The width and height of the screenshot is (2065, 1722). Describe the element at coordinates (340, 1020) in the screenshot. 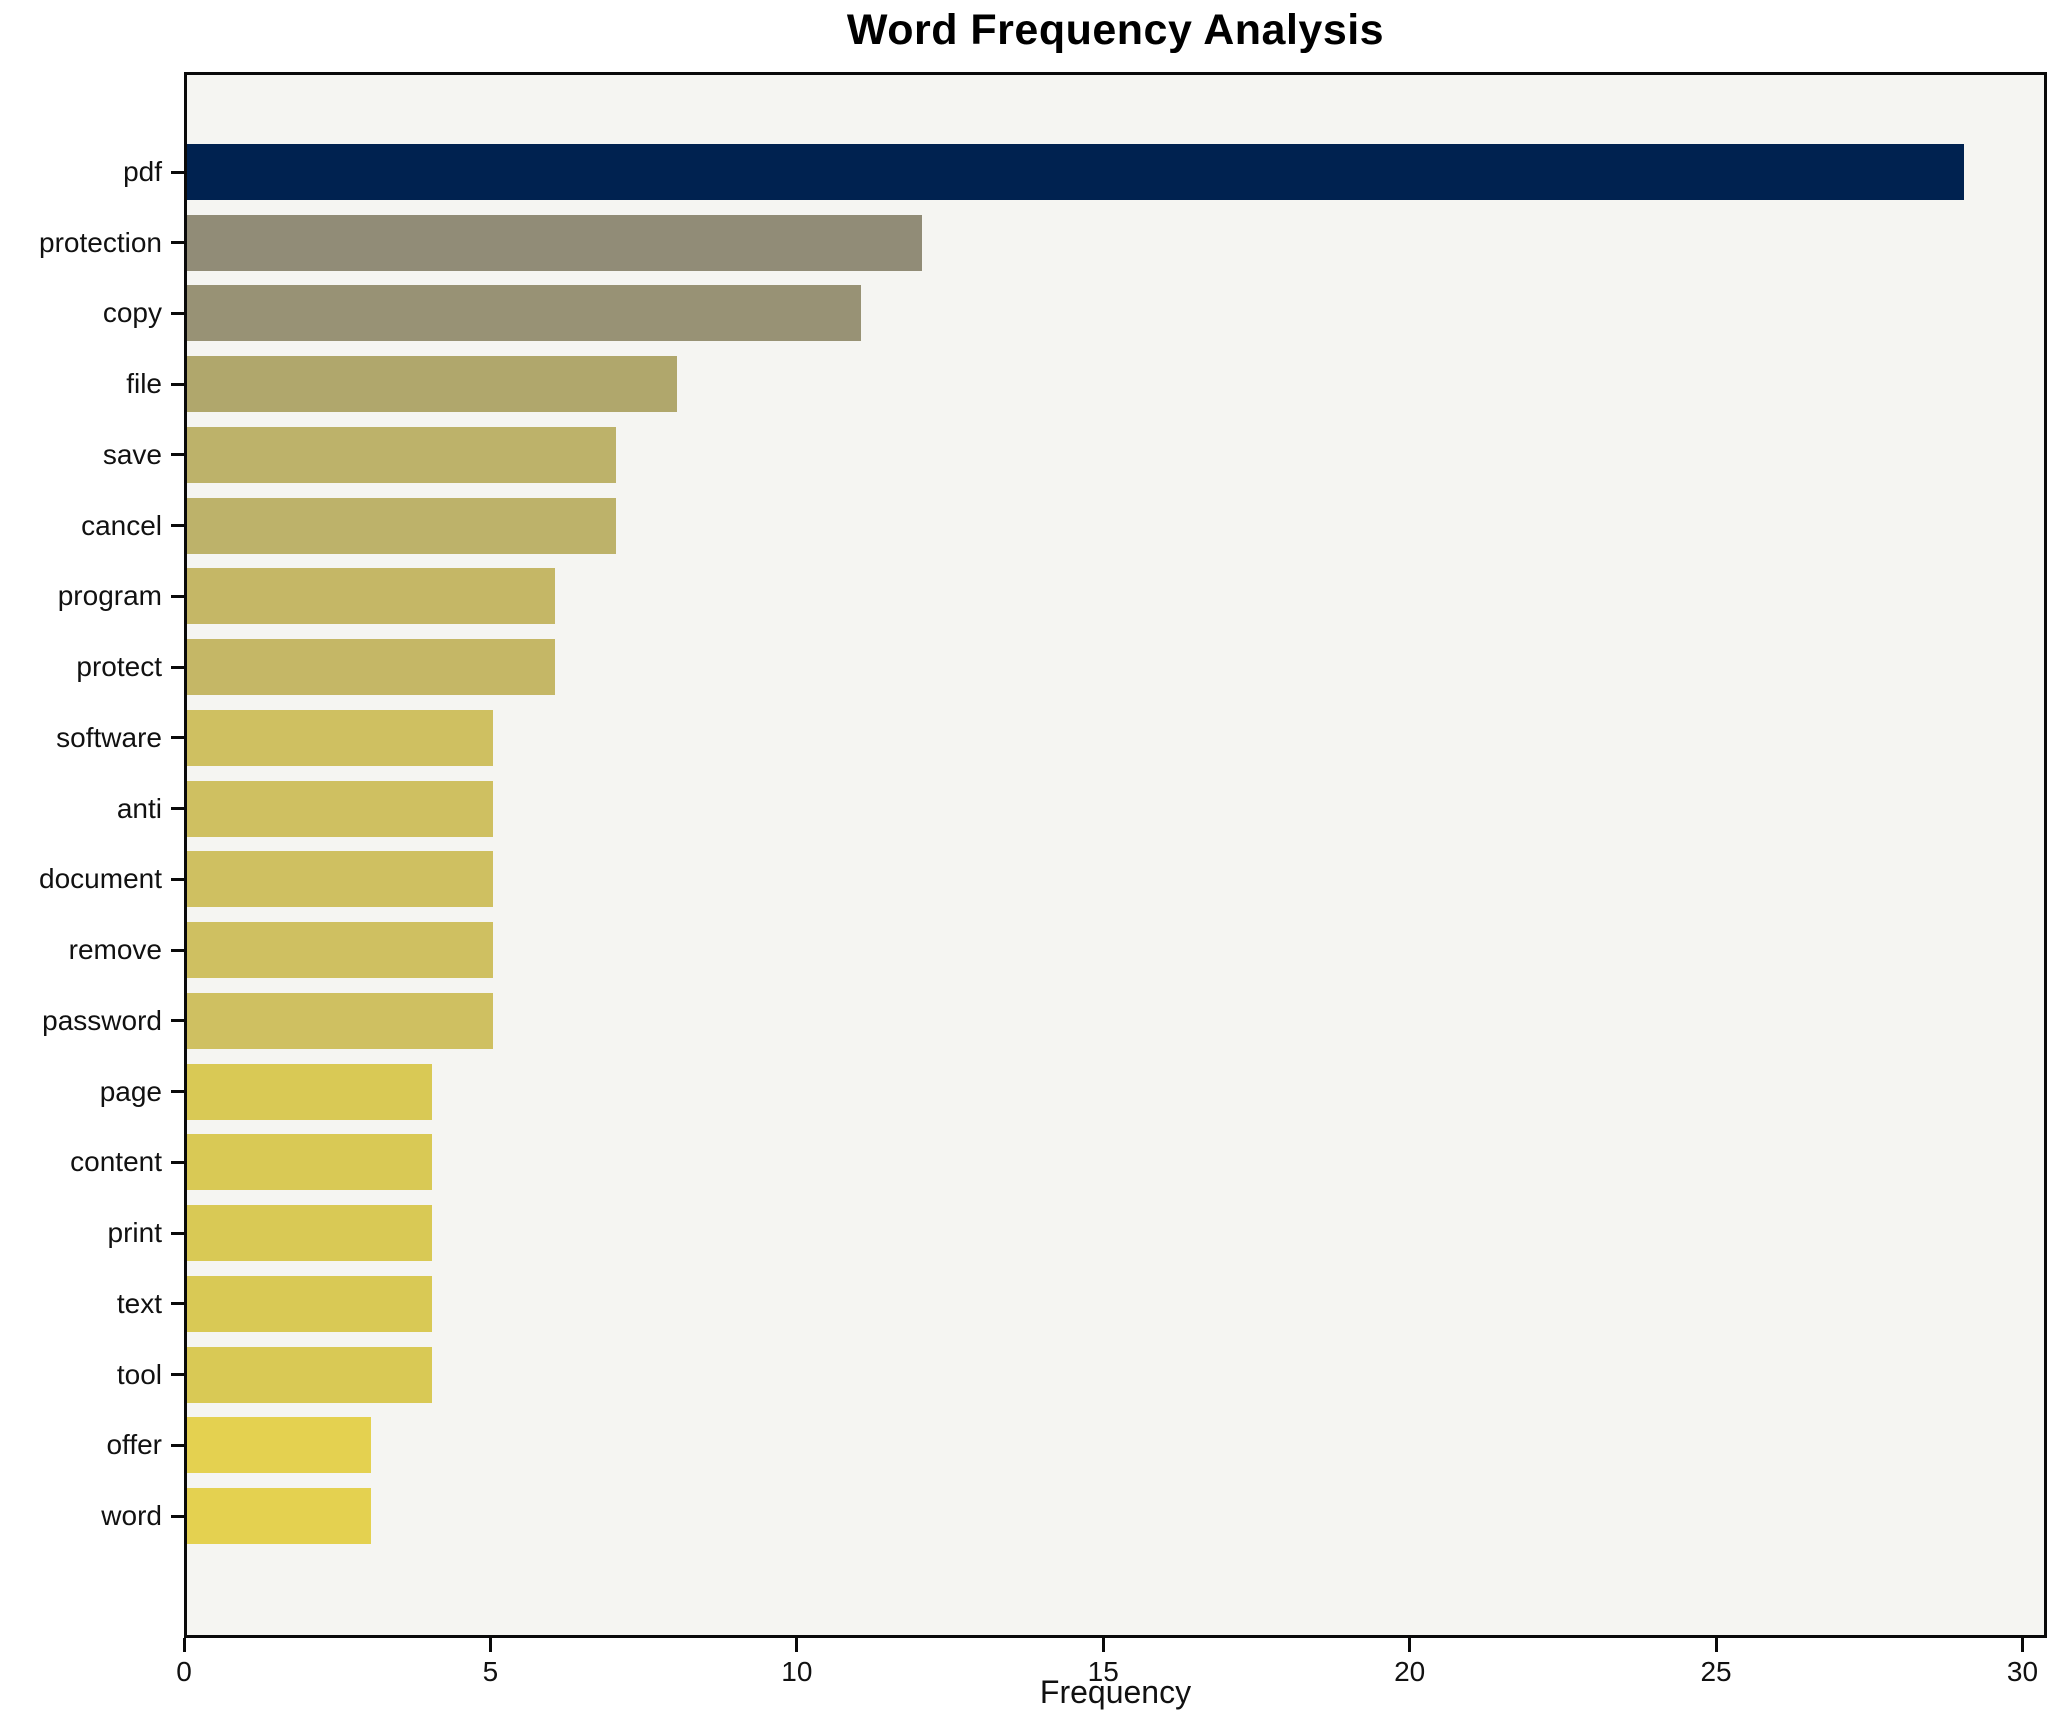

I see `bar-password` at that location.